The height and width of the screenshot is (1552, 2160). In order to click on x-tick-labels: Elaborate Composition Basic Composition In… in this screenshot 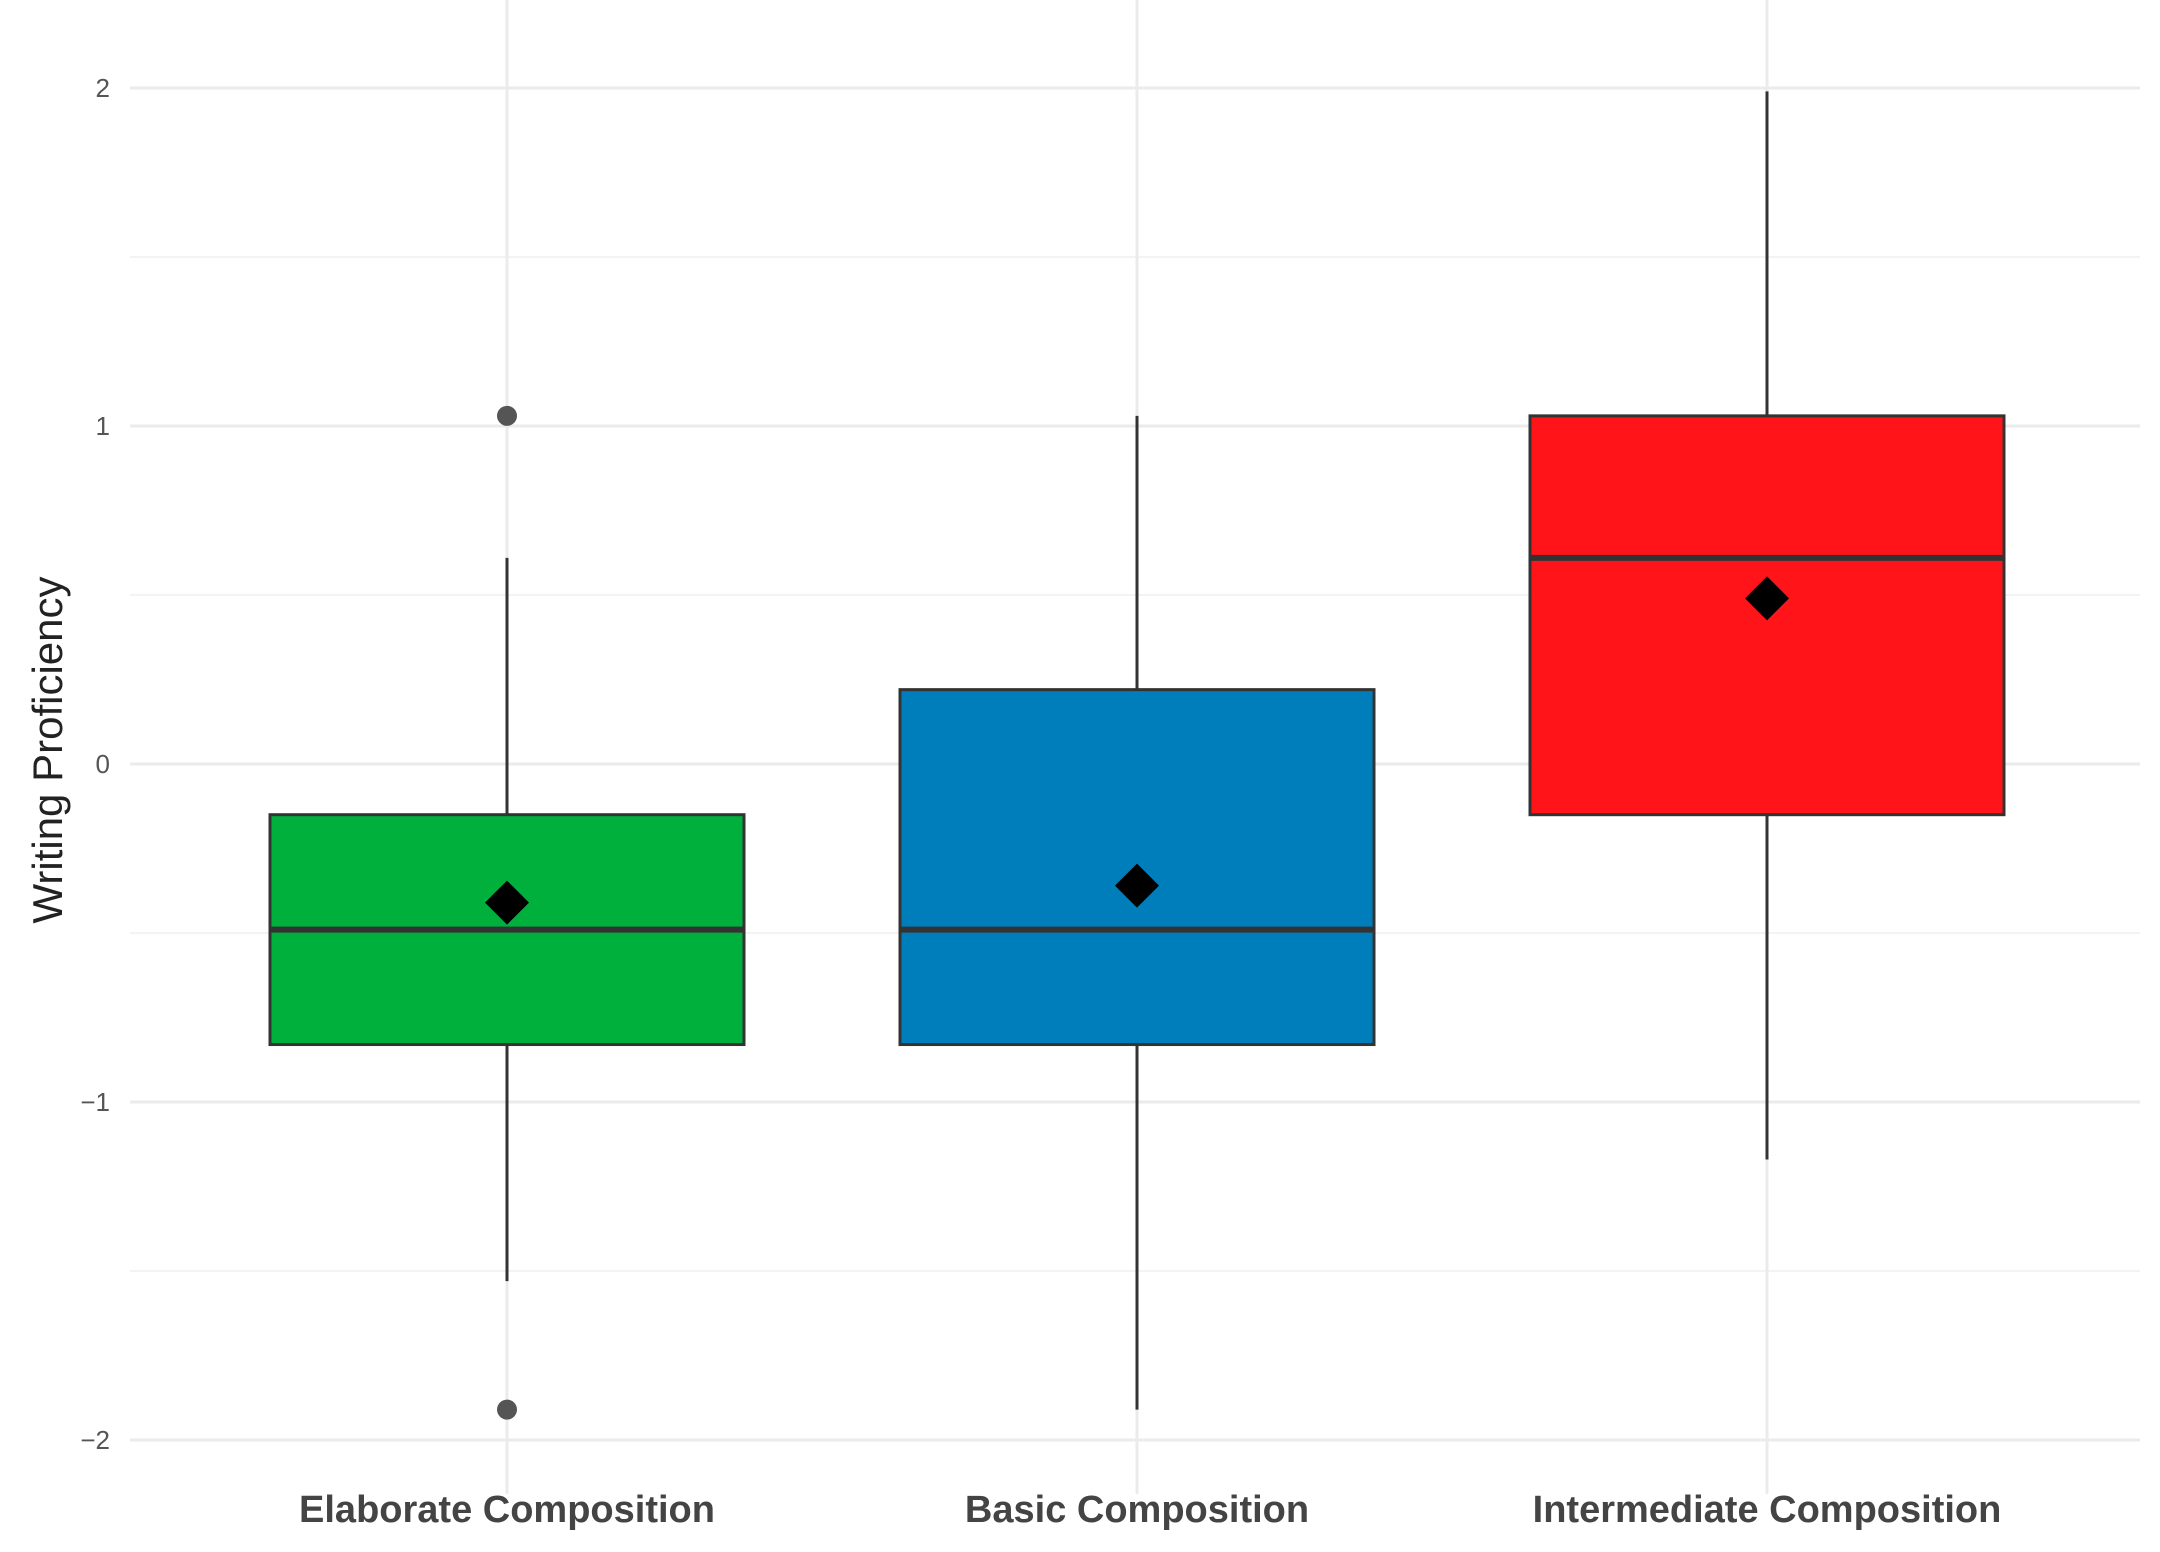, I will do `click(1150, 1510)`.